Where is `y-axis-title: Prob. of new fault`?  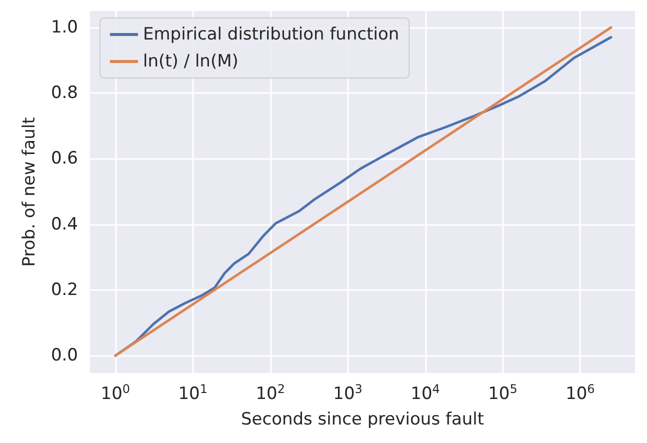 y-axis-title: Prob. of new fault is located at coordinates (30, 191).